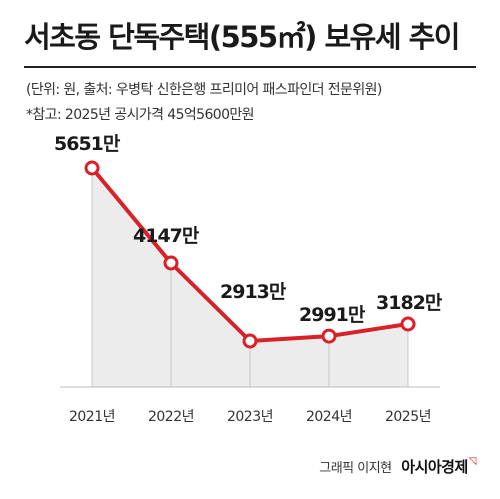  Describe the element at coordinates (434, 467) in the screenshot. I see `publisher-logo: 아시아경제` at that location.